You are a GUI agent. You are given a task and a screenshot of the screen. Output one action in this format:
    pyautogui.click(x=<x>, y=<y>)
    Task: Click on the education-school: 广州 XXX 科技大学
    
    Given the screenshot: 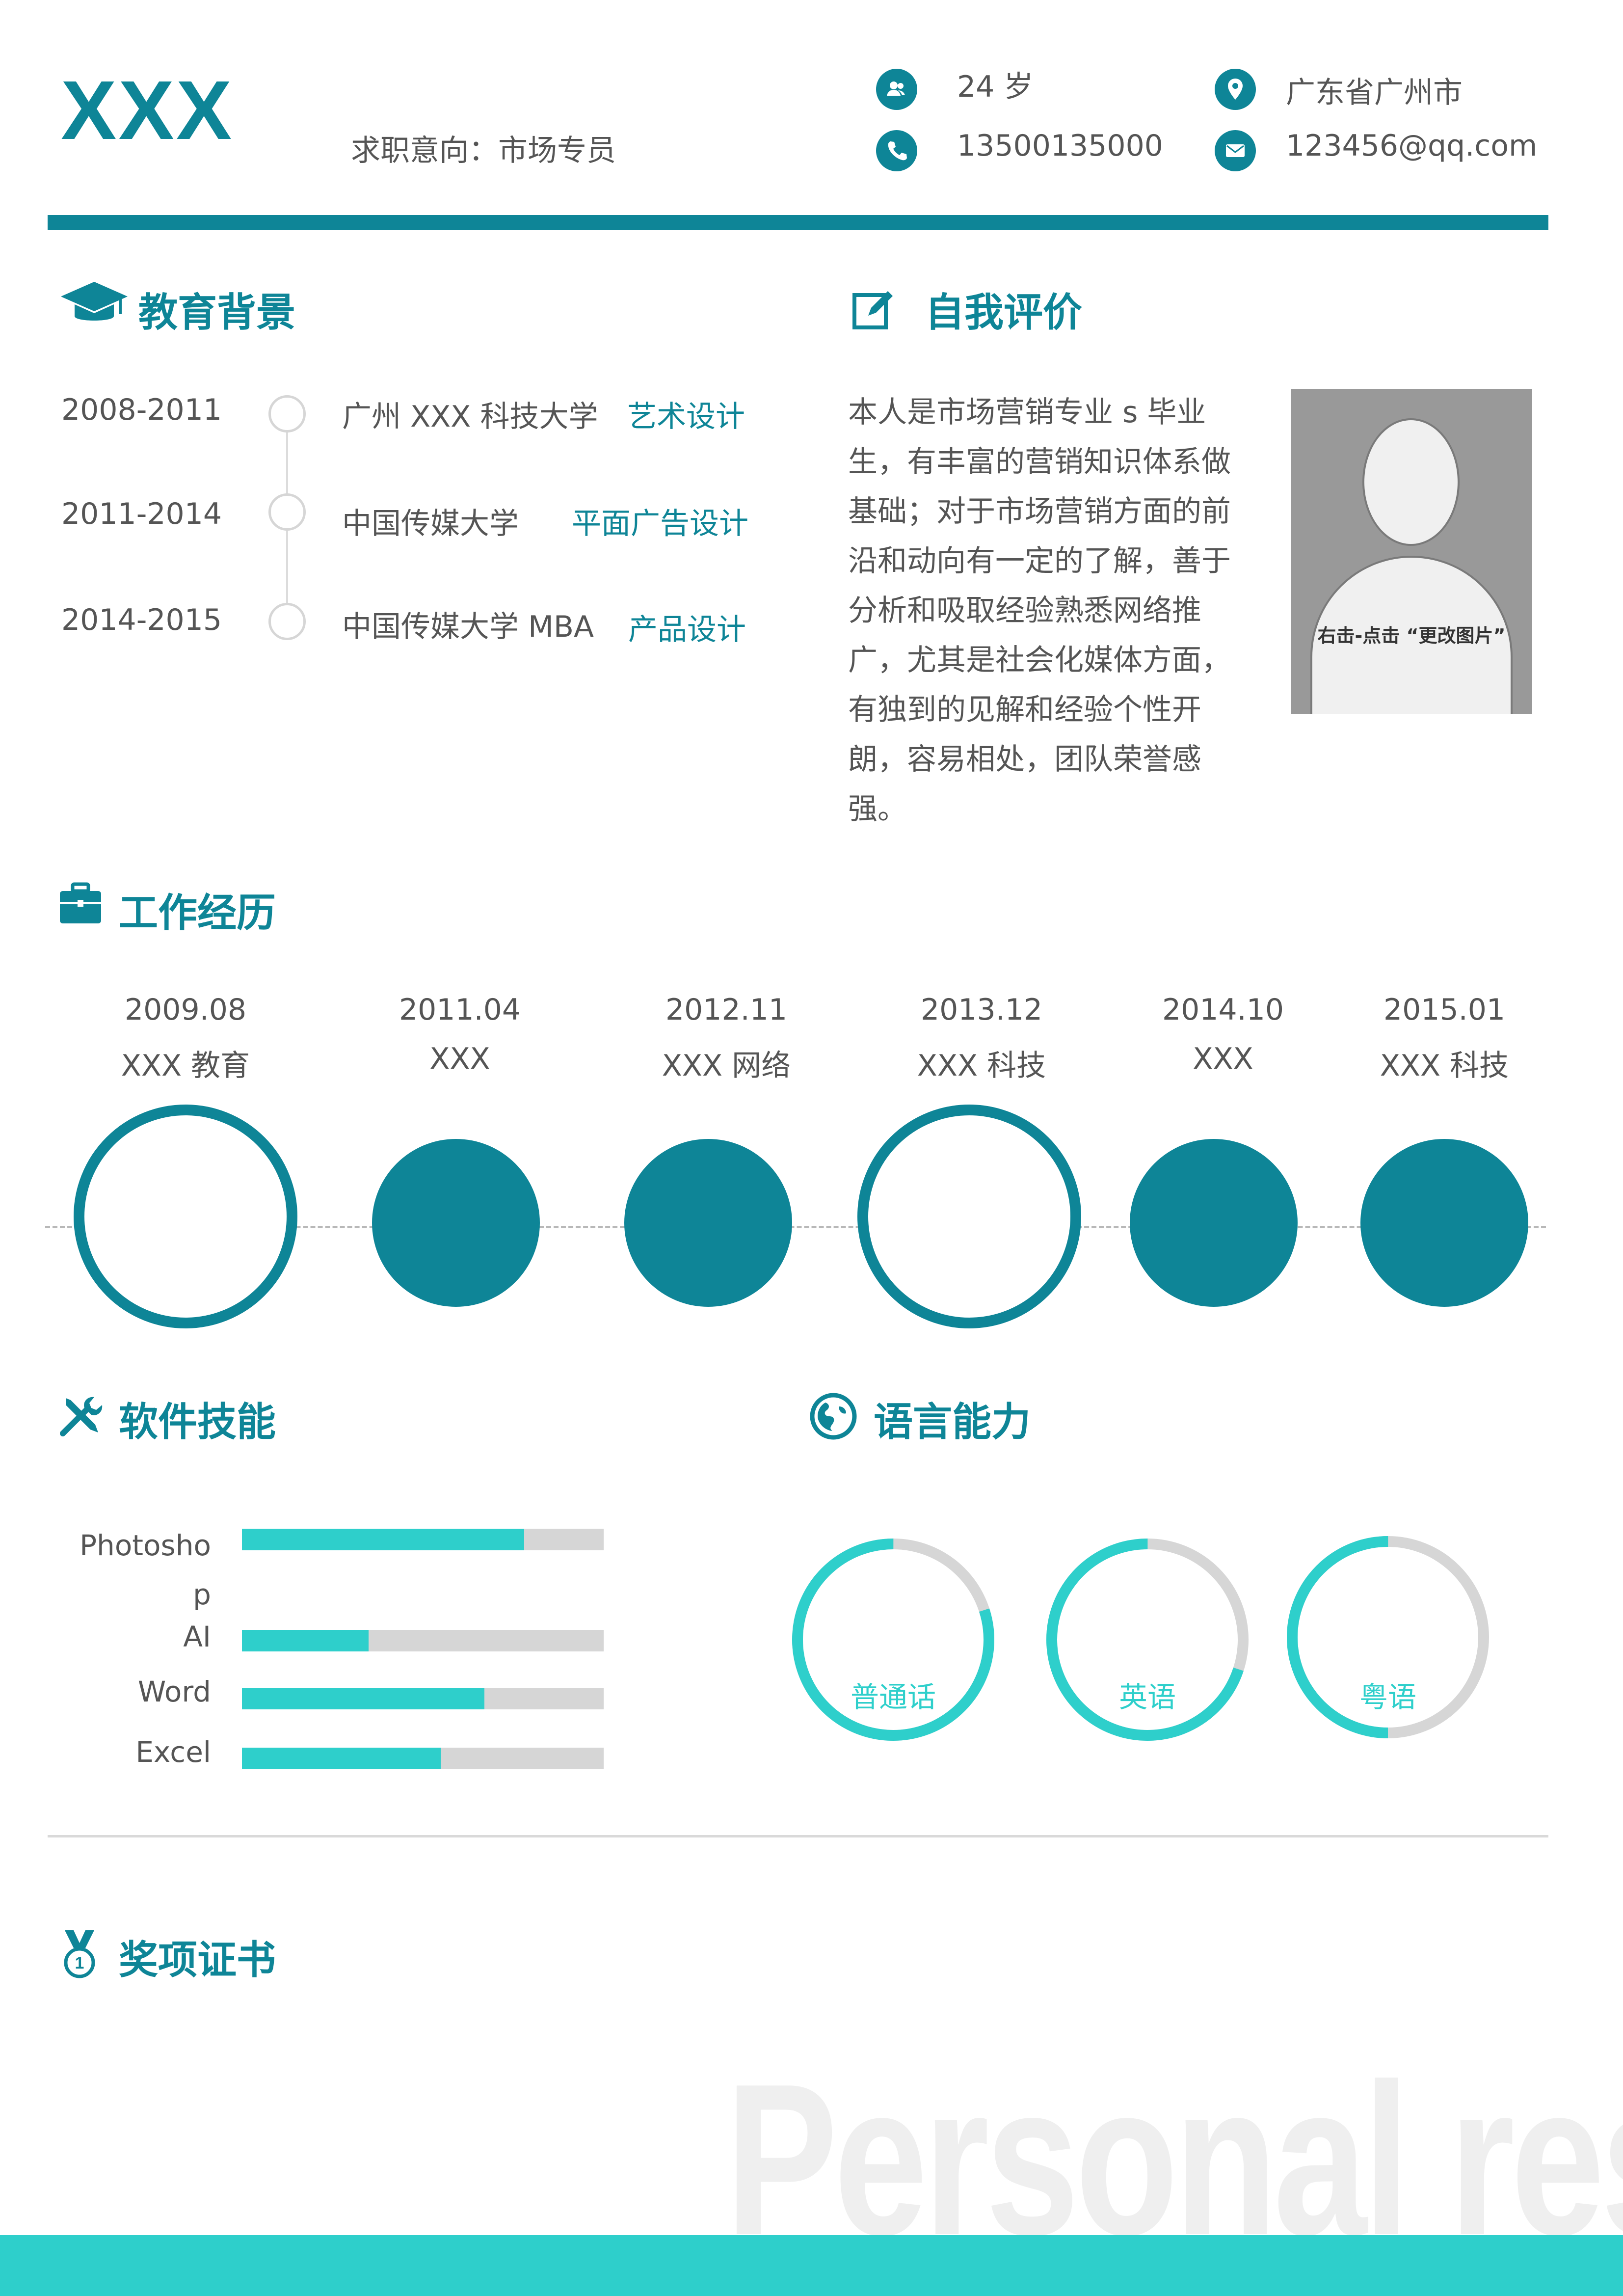 What is the action you would take?
    pyautogui.click(x=470, y=417)
    